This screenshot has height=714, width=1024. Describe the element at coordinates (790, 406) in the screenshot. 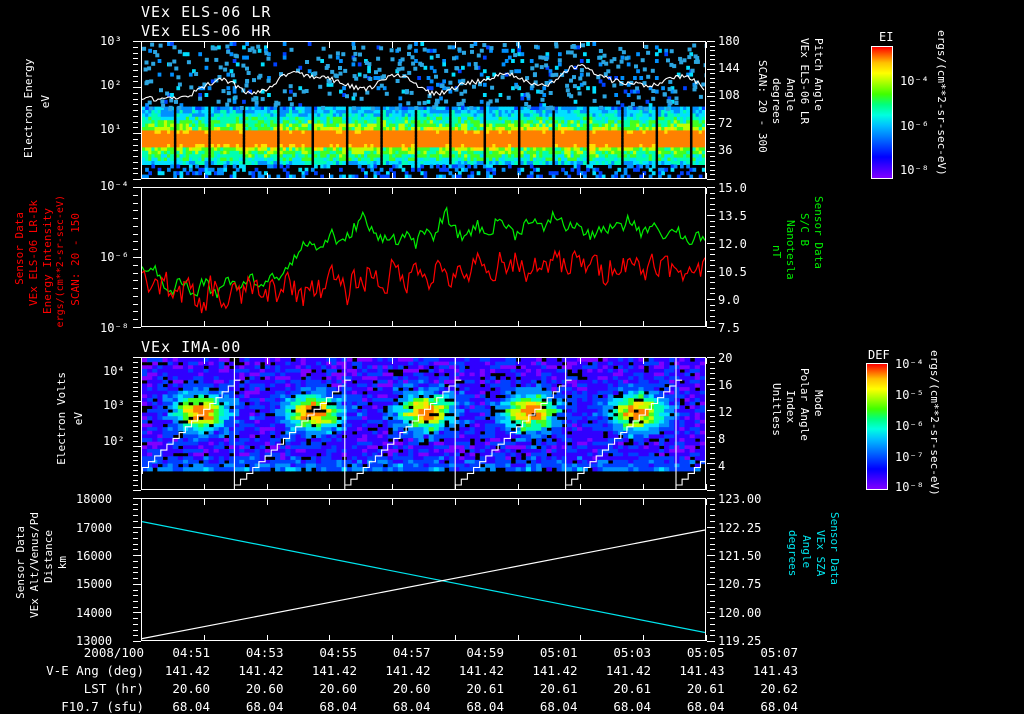

I see `panel3-y2-label-line3-text: Index` at that location.